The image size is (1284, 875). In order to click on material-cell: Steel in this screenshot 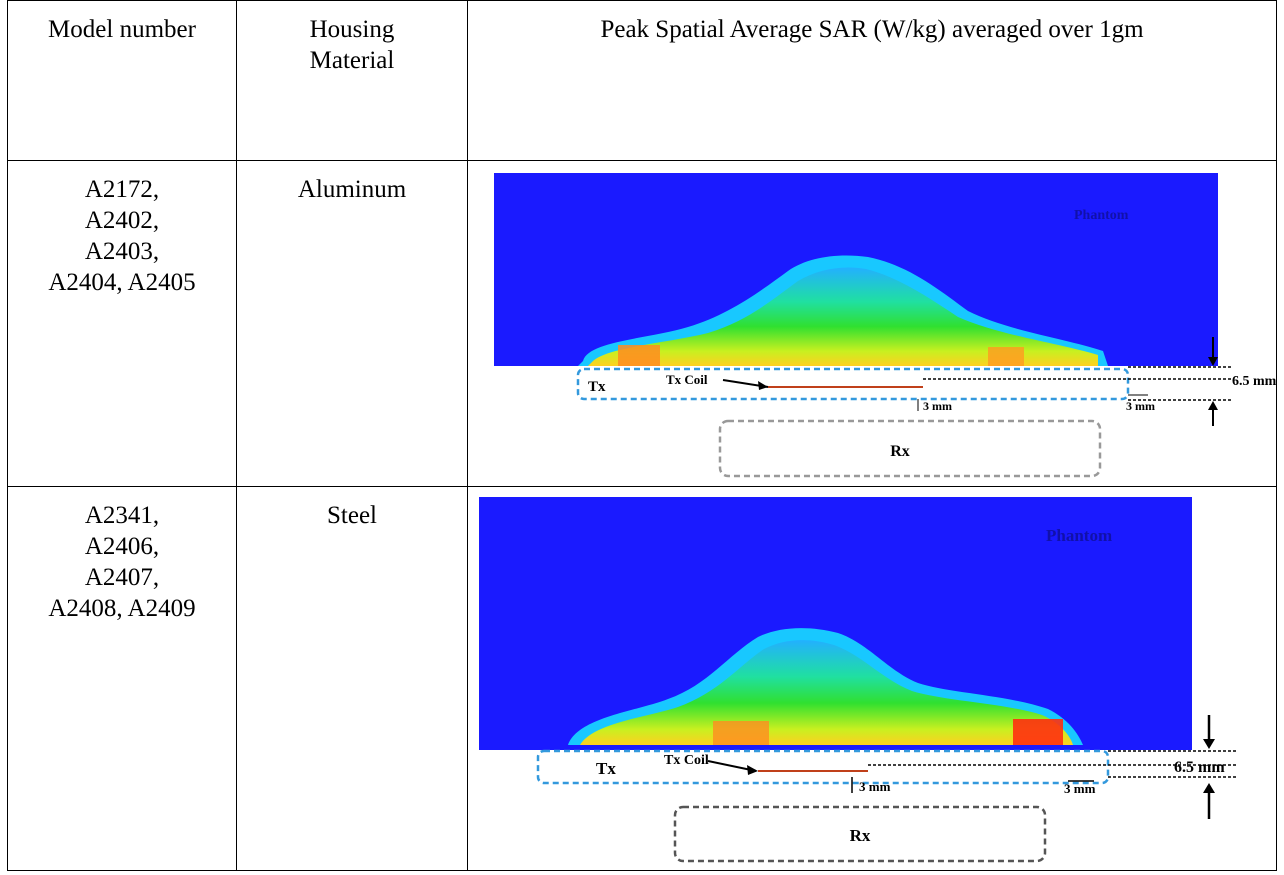, I will do `click(352, 678)`.